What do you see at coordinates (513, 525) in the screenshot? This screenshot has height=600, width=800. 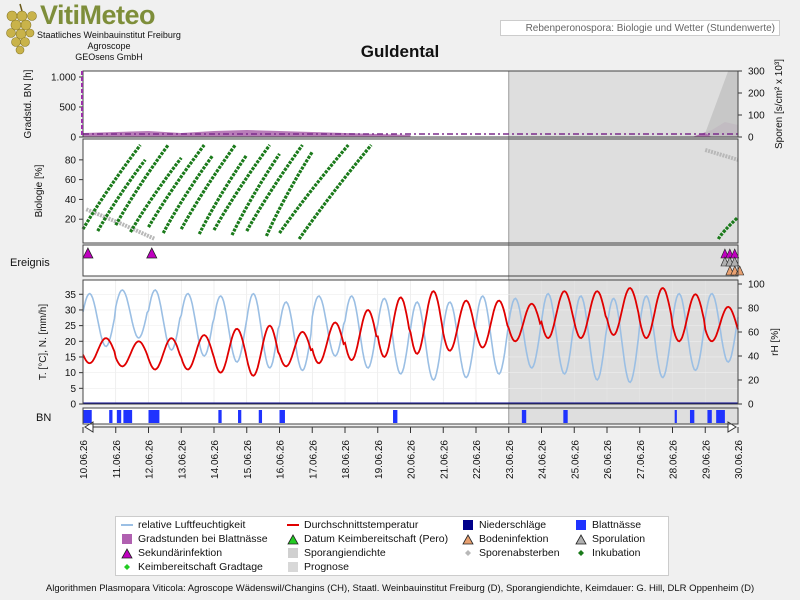 I see `legend-label: Niederschläge` at bounding box center [513, 525].